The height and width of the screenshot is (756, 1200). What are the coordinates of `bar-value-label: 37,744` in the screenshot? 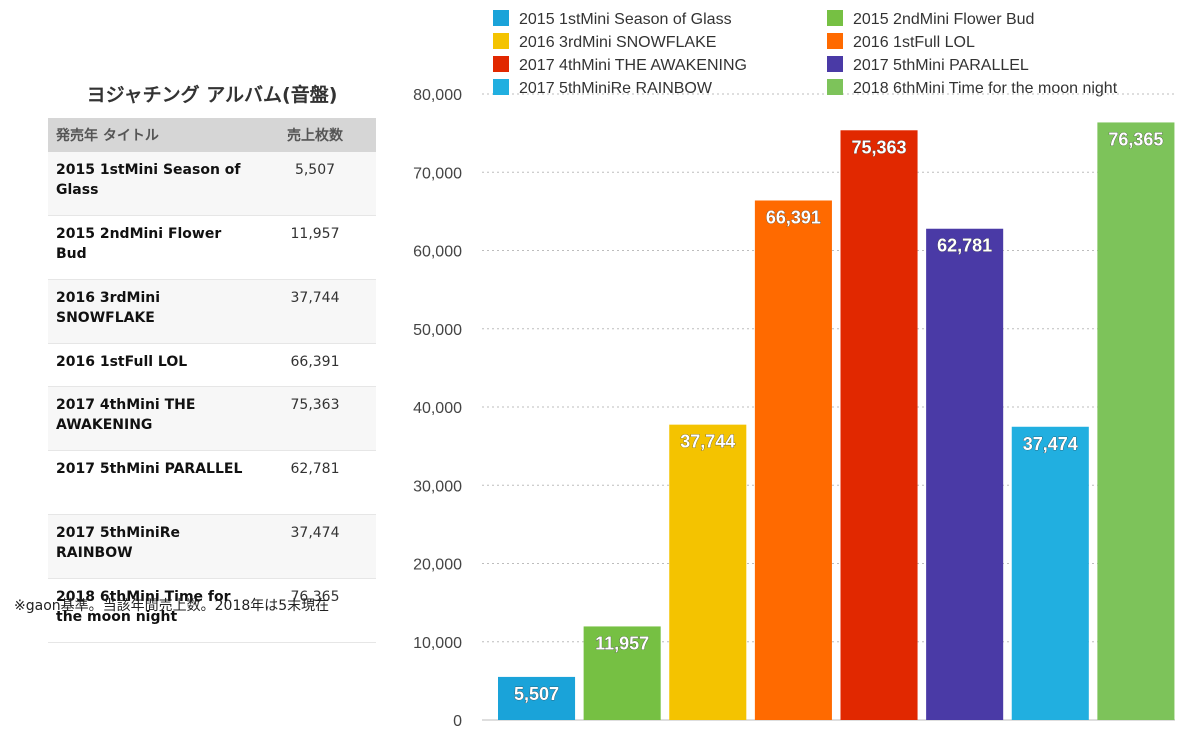 It's located at (707, 442).